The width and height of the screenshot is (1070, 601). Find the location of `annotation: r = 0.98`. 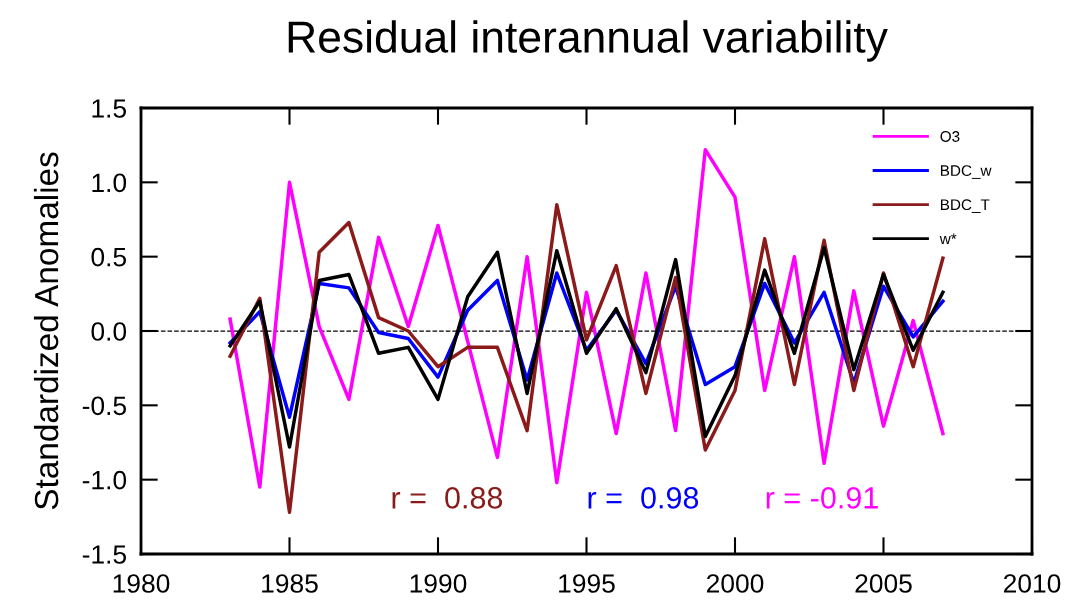

annotation: r = 0.98 is located at coordinates (643, 498).